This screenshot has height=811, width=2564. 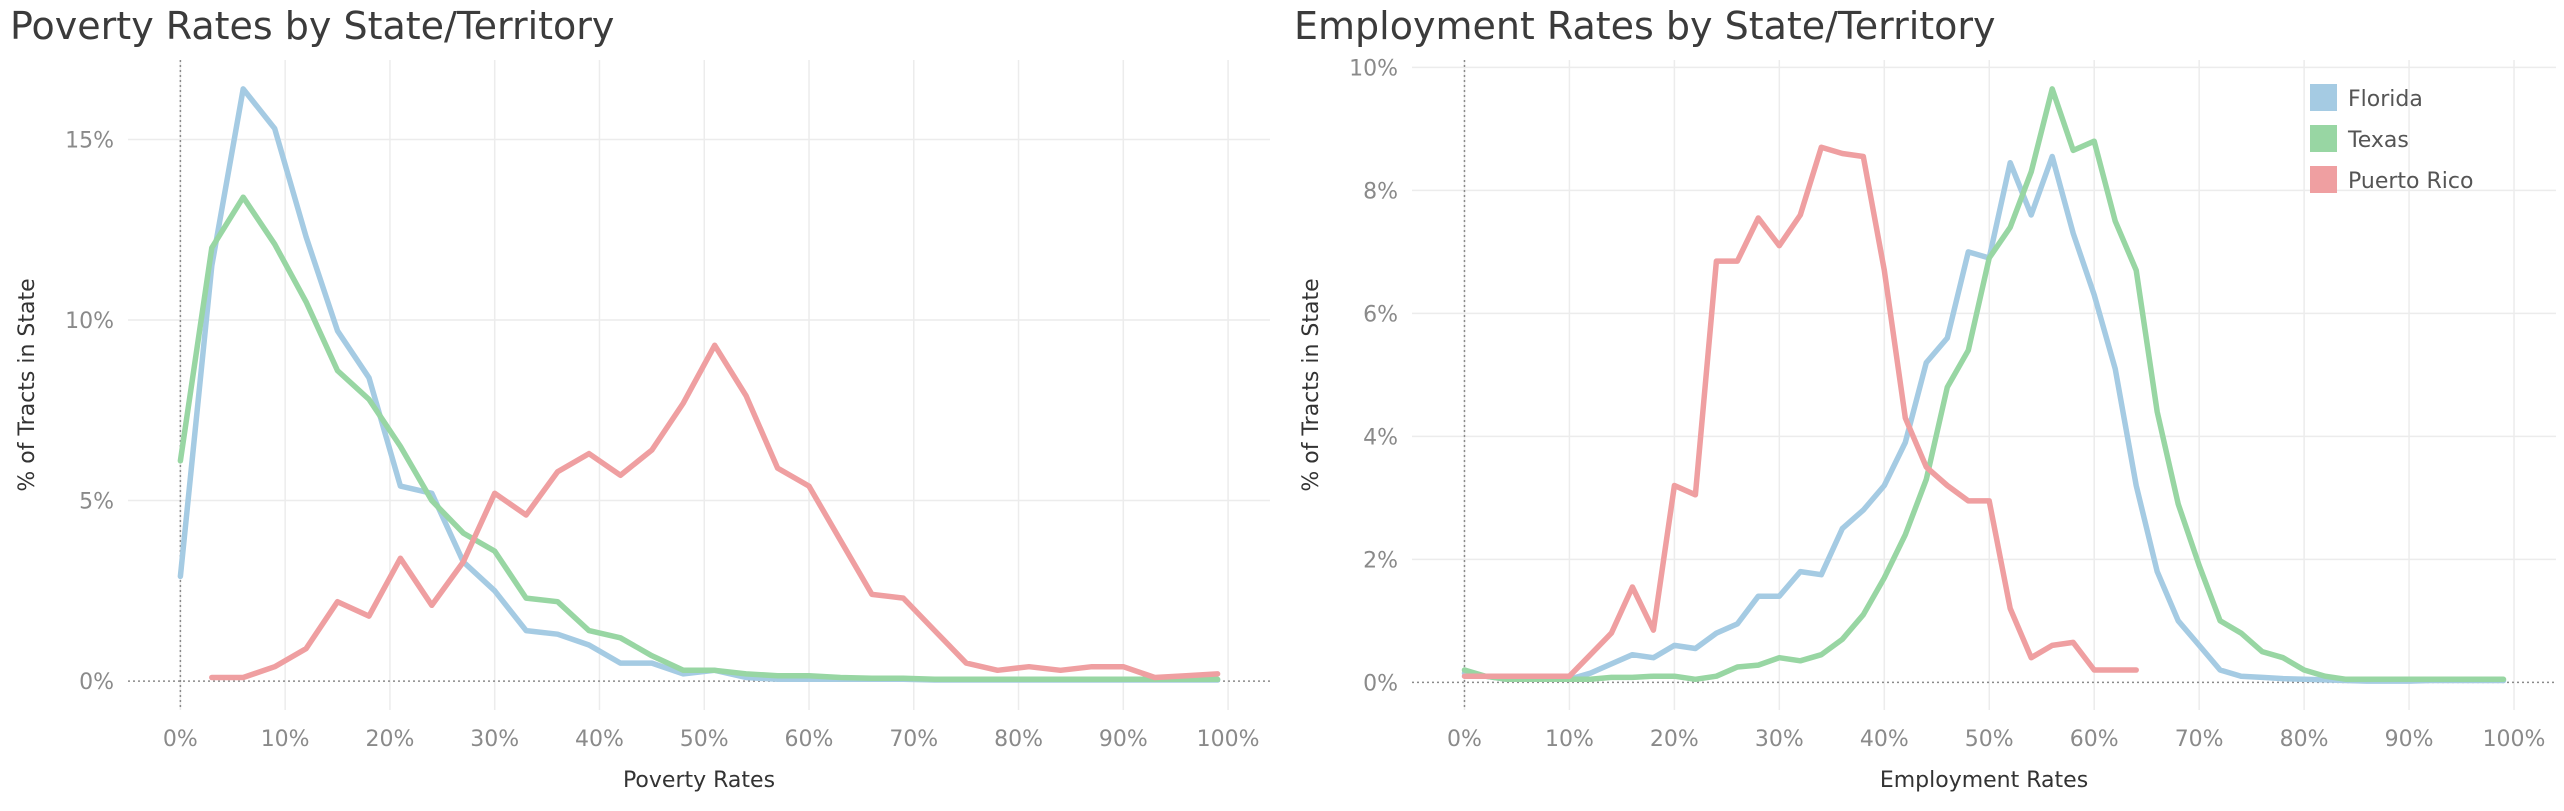 I want to click on legend-label-puerto-rico: Puerto Rico, so click(x=2410, y=181).